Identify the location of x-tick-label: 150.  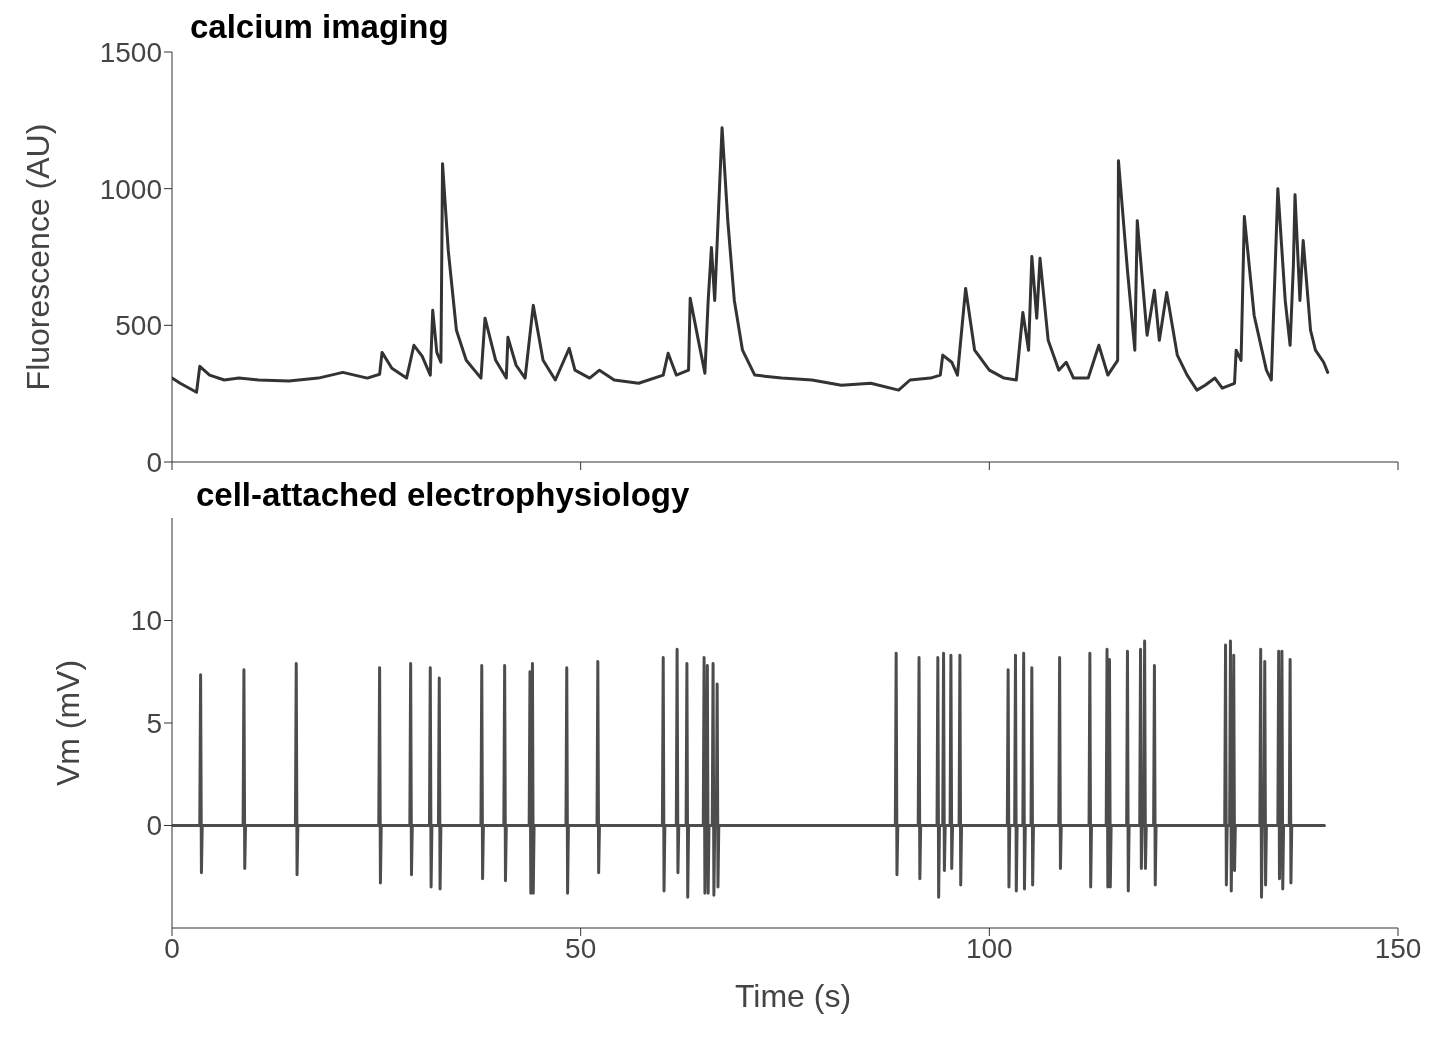
(1398, 948).